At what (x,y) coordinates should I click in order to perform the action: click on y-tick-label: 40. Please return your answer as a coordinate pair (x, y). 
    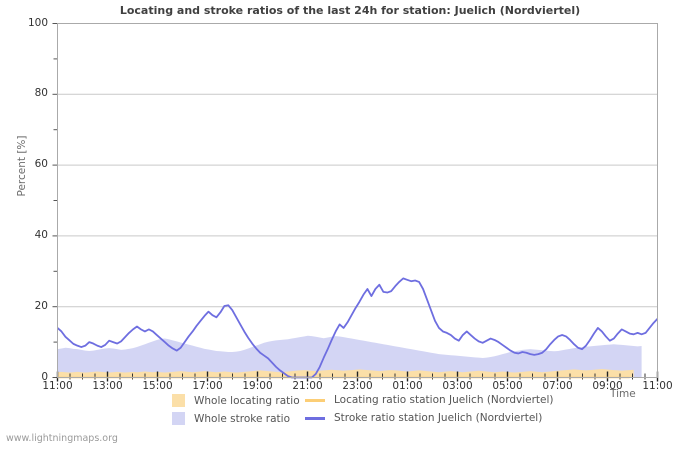
    Looking at the image, I should click on (41, 234).